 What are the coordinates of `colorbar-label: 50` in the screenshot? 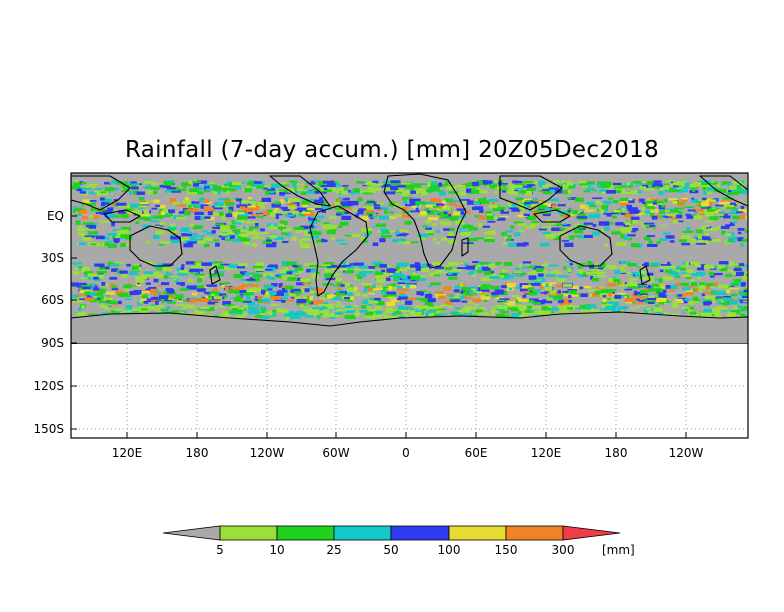 It's located at (390, 550).